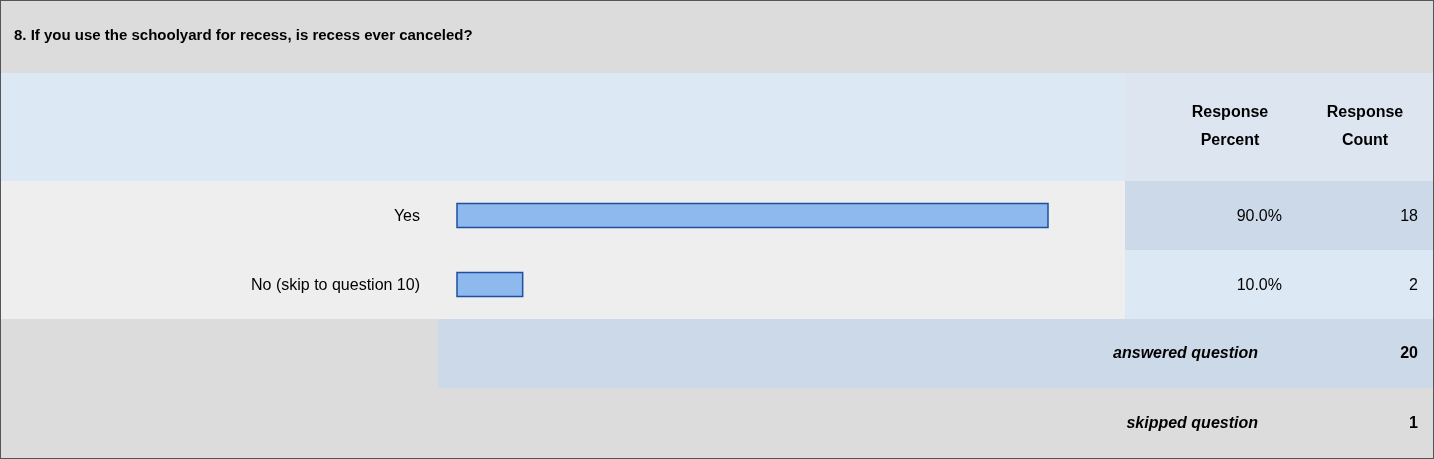 Image resolution: width=1434 pixels, height=459 pixels. What do you see at coordinates (1409, 215) in the screenshot?
I see `text: 18` at bounding box center [1409, 215].